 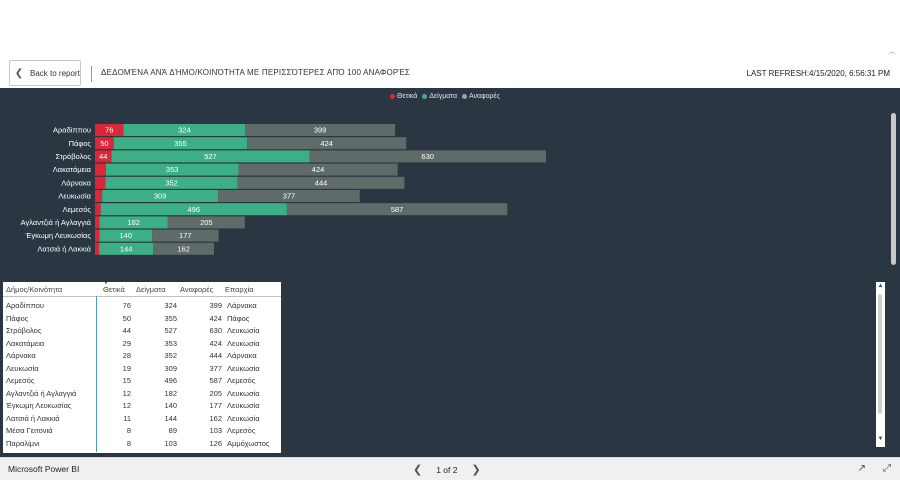 What do you see at coordinates (142, 444) in the screenshot?
I see `table-row: Παραλίμνι 8 103 126 Αμμόχωστος` at bounding box center [142, 444].